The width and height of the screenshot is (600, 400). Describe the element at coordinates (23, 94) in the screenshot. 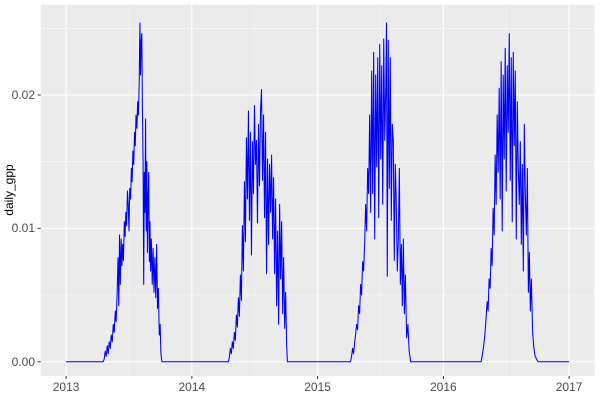

I see `y-tick-label: 0.02` at that location.